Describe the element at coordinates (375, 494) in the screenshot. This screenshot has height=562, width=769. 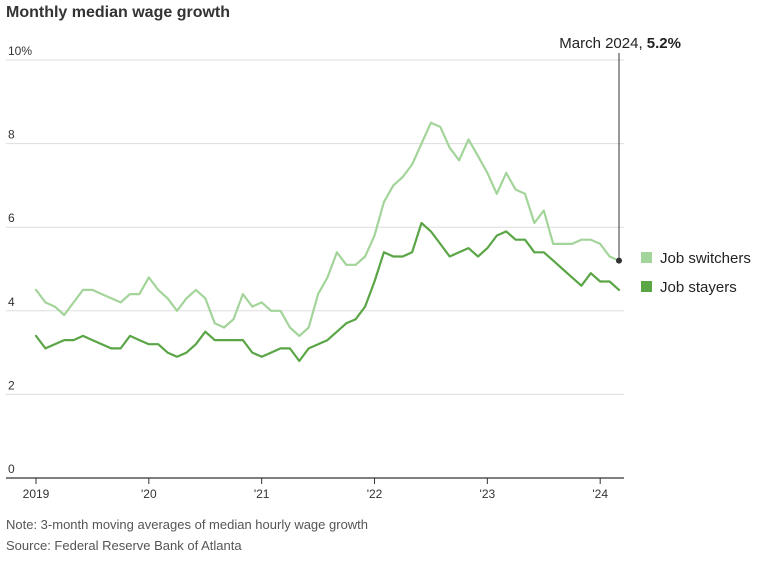
I see `x-tick-label: '22` at that location.